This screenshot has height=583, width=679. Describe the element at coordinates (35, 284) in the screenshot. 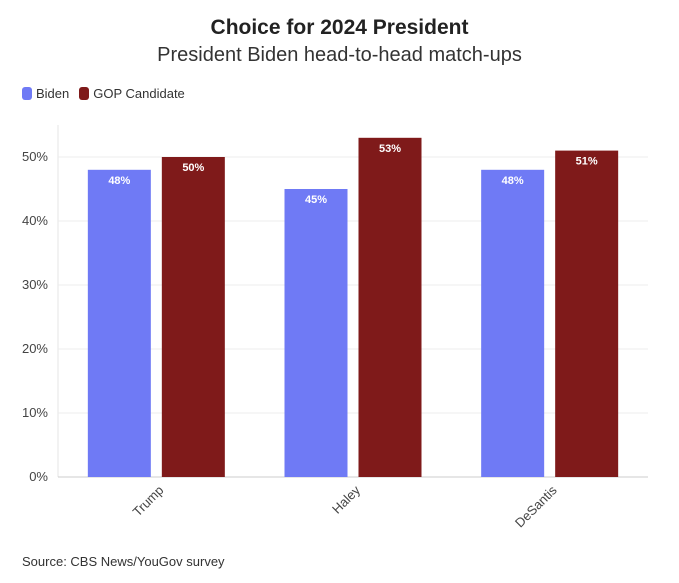

I see `y-tick-label: 30%` at that location.